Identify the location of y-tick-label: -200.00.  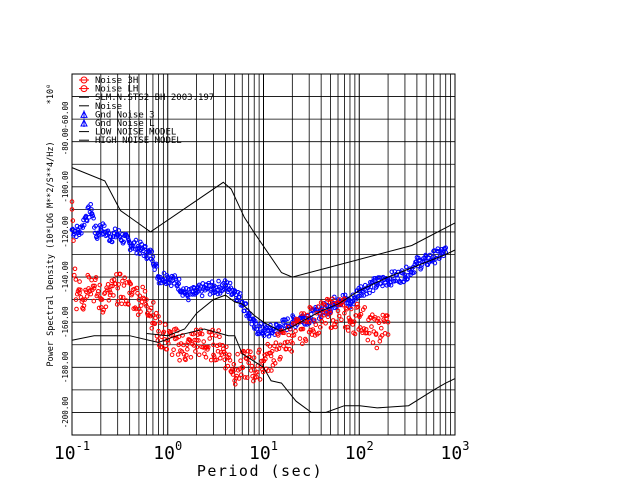
(65, 412).